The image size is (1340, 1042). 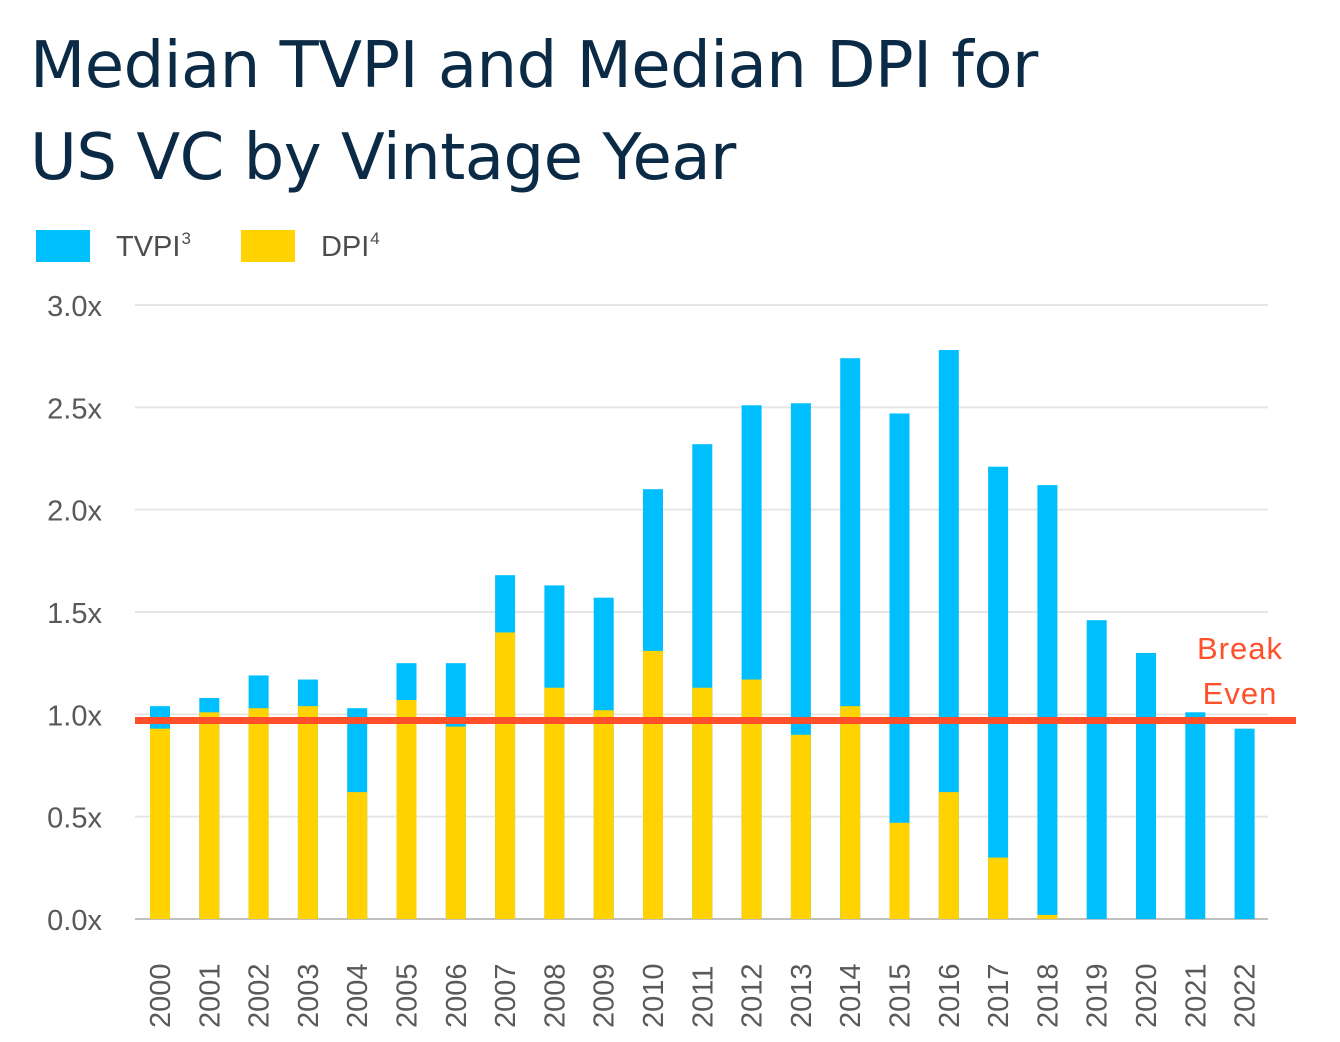 What do you see at coordinates (210, 995) in the screenshot?
I see `x-tick-label: 2001` at bounding box center [210, 995].